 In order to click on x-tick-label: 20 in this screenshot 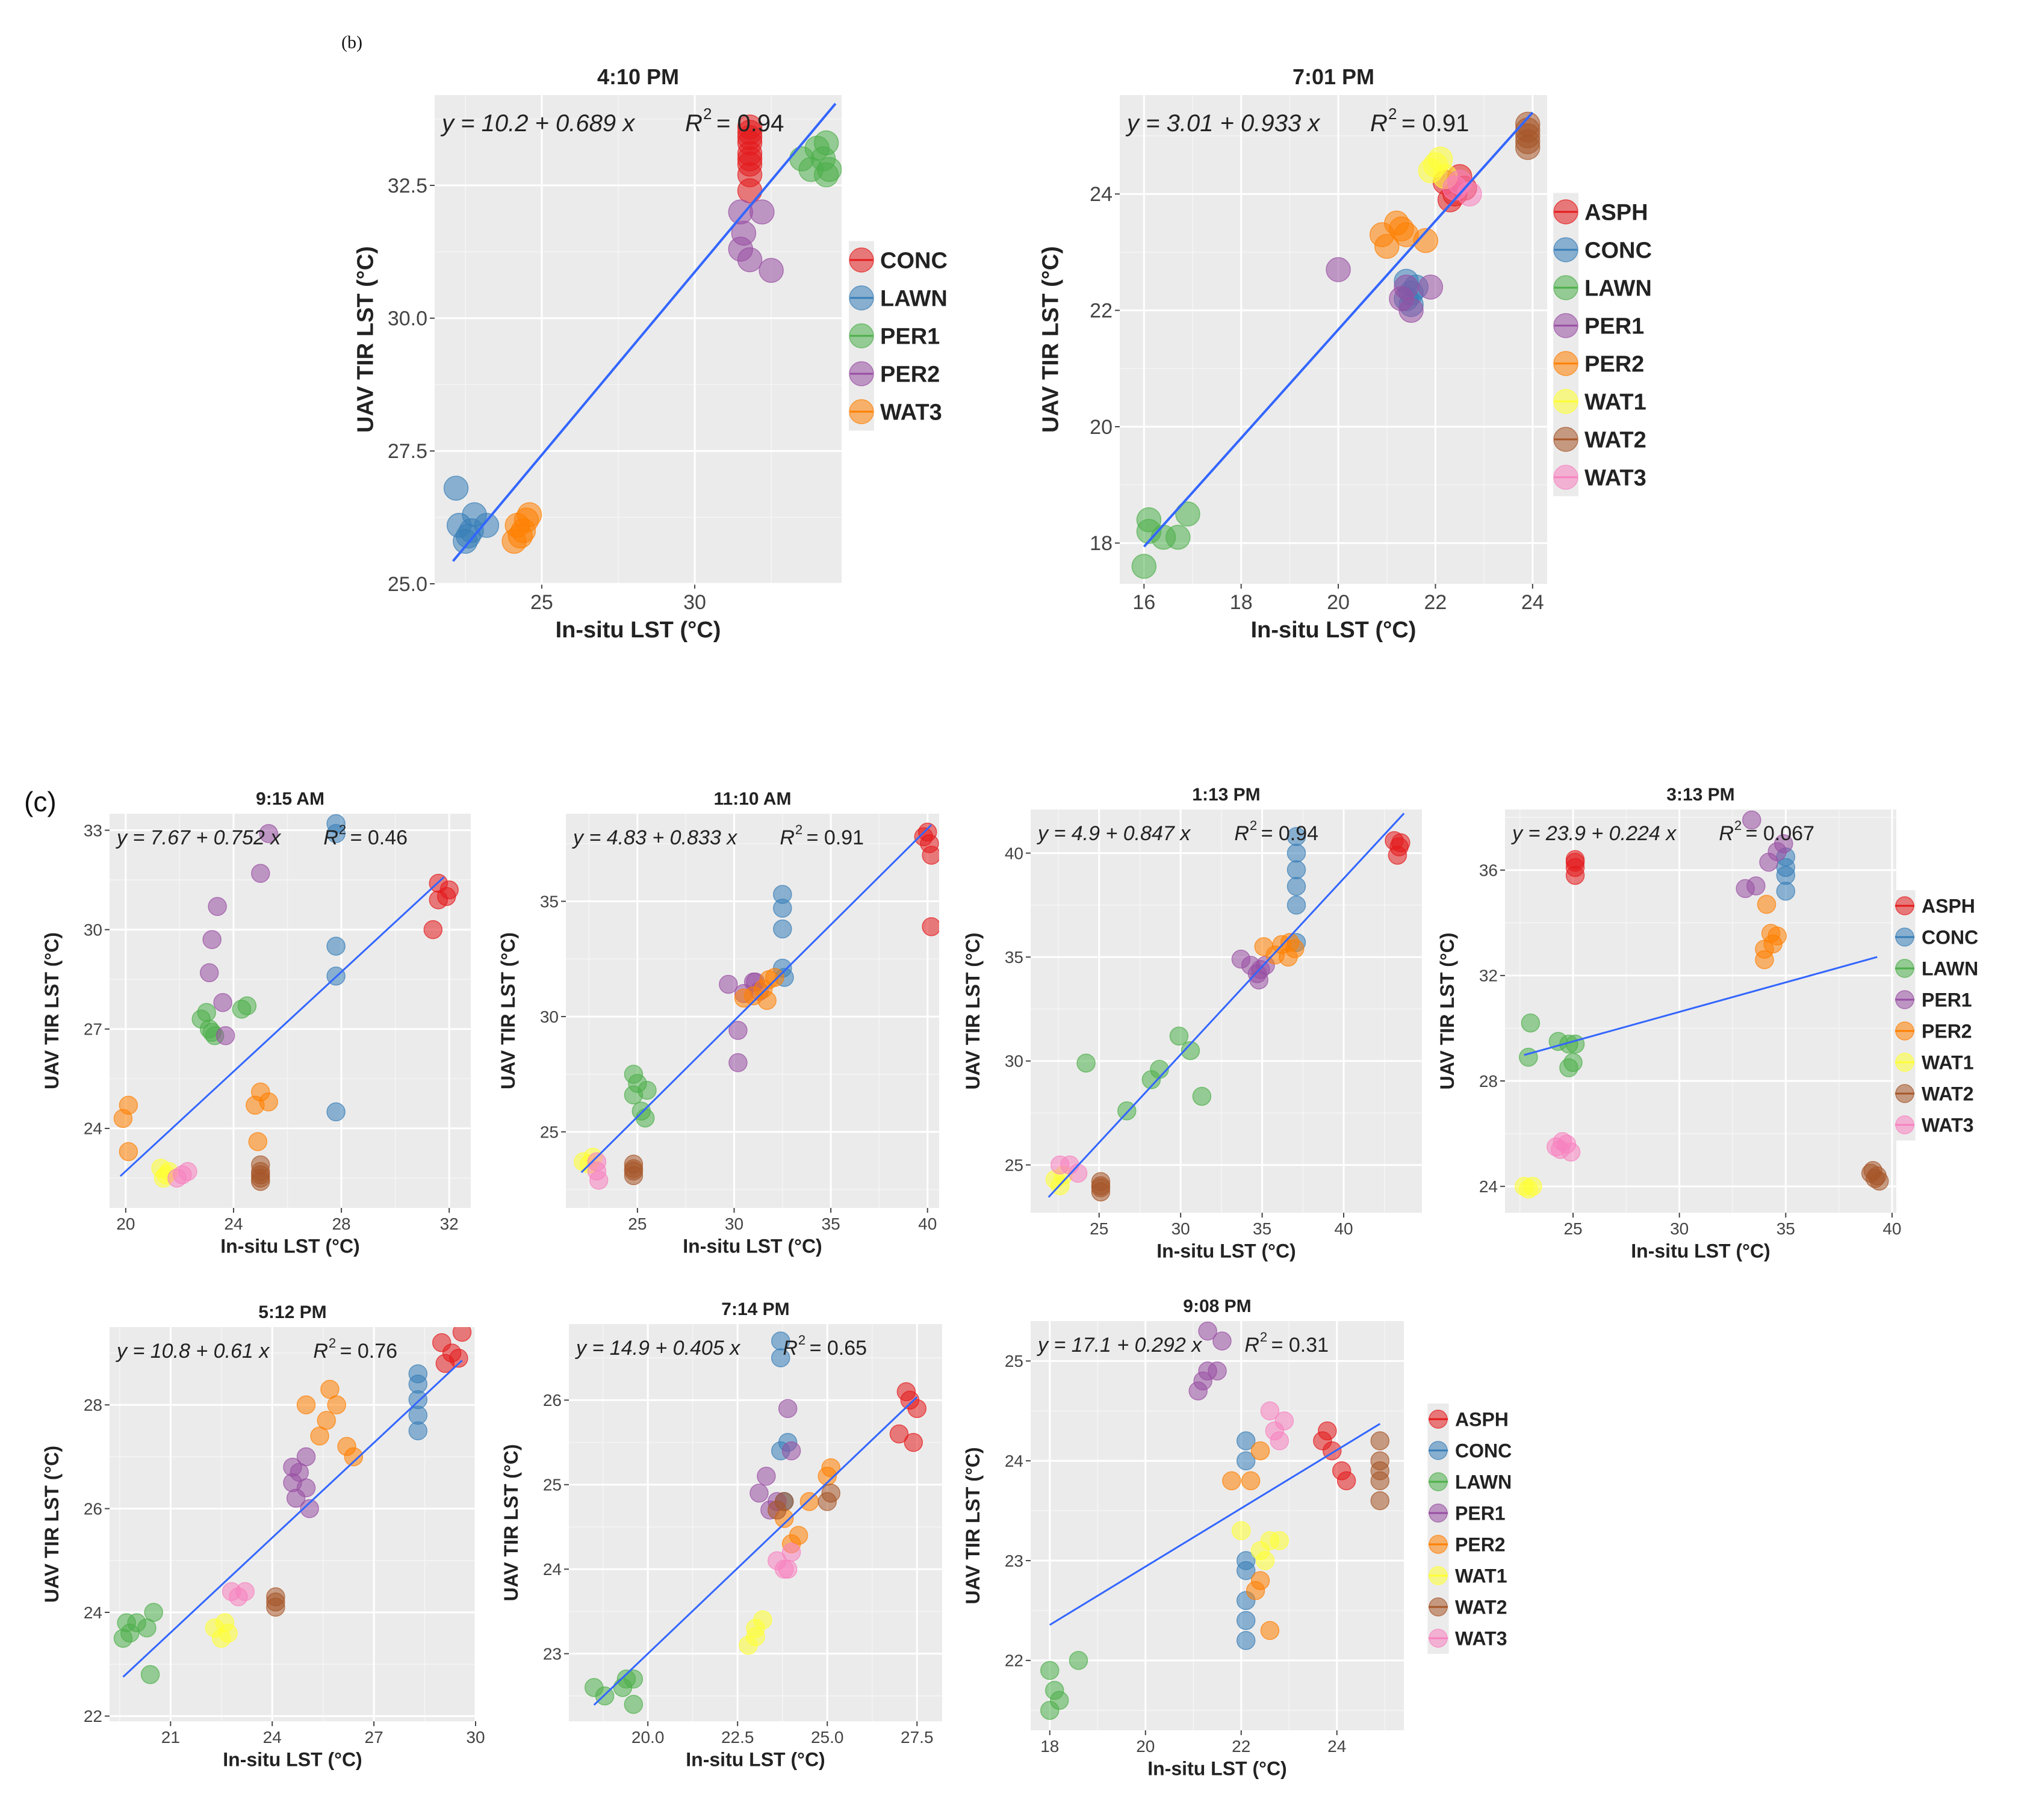, I will do `click(126, 1224)`.